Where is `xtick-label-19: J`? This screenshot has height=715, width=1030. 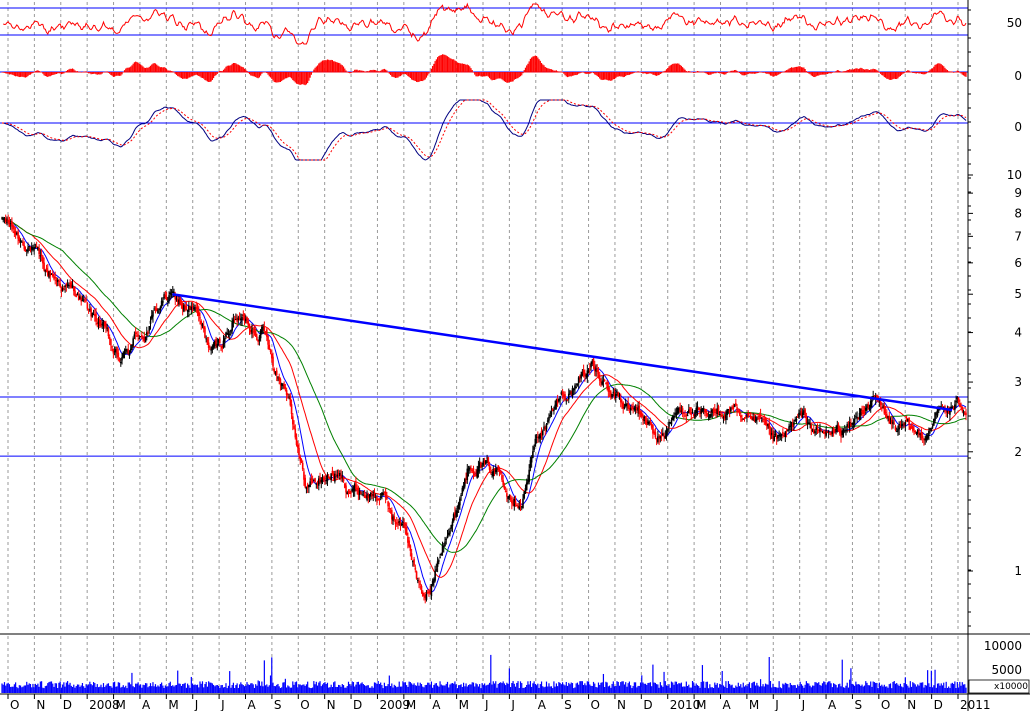 xtick-label-19: J is located at coordinates (512, 704).